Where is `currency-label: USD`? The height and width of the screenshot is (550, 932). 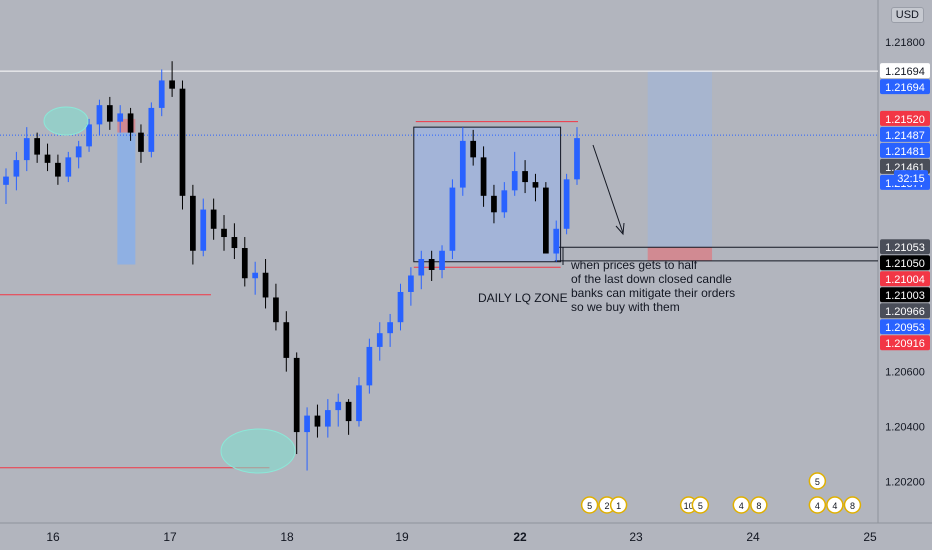
currency-label: USD is located at coordinates (907, 15).